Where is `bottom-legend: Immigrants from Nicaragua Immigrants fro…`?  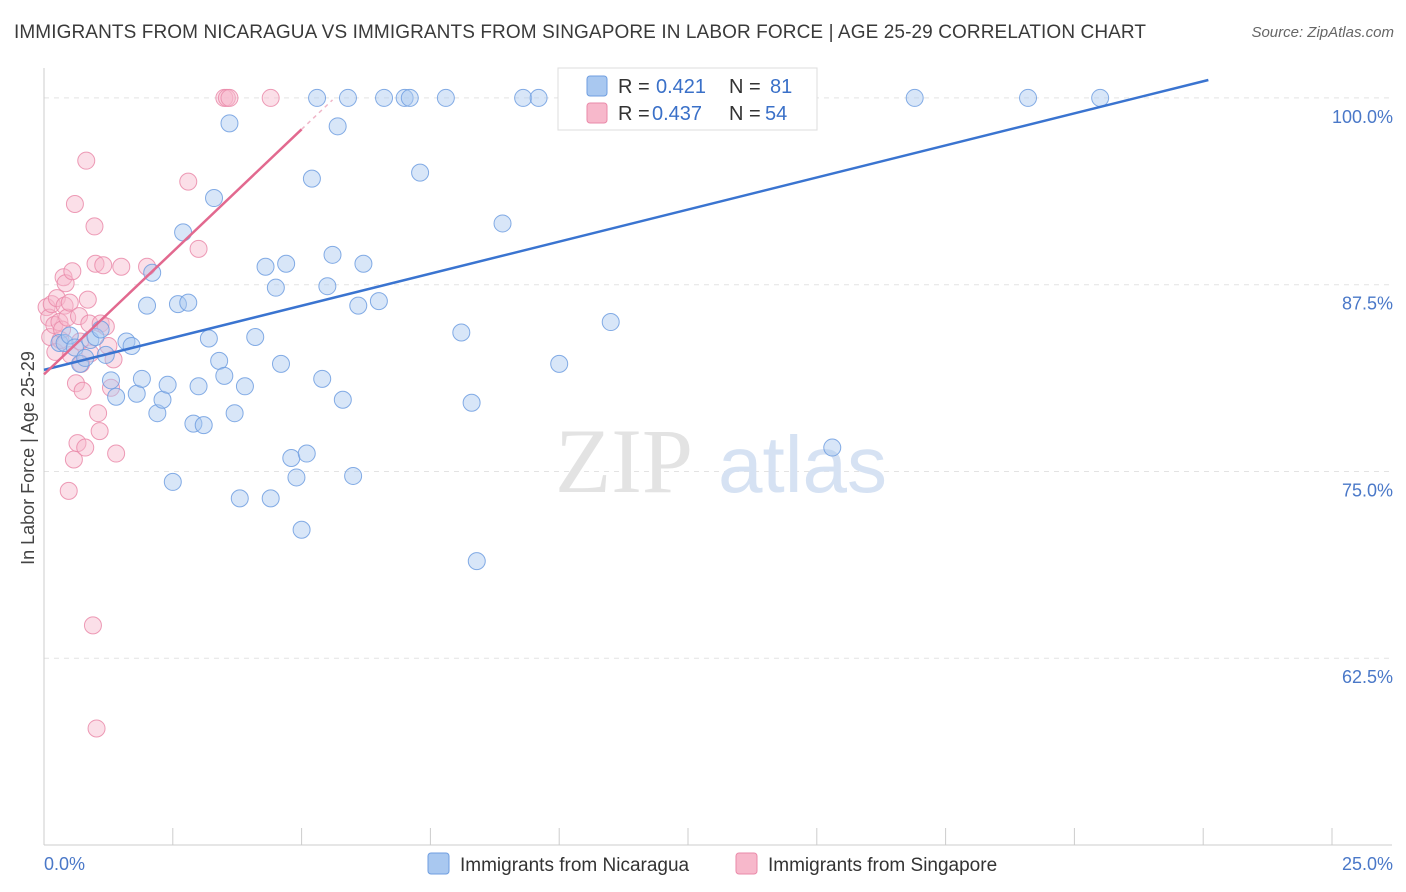 bottom-legend: Immigrants from Nicaragua Immigrants fro… is located at coordinates (712, 864).